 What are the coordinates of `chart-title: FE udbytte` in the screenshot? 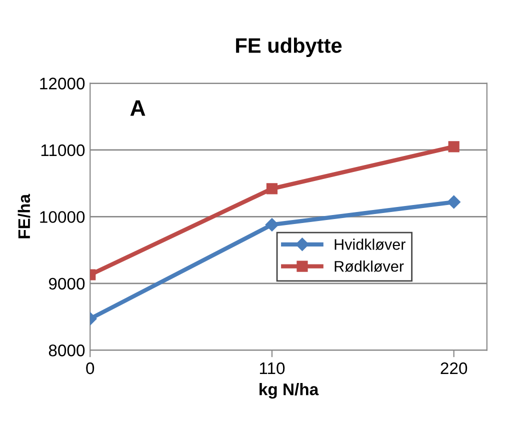 It's located at (289, 48).